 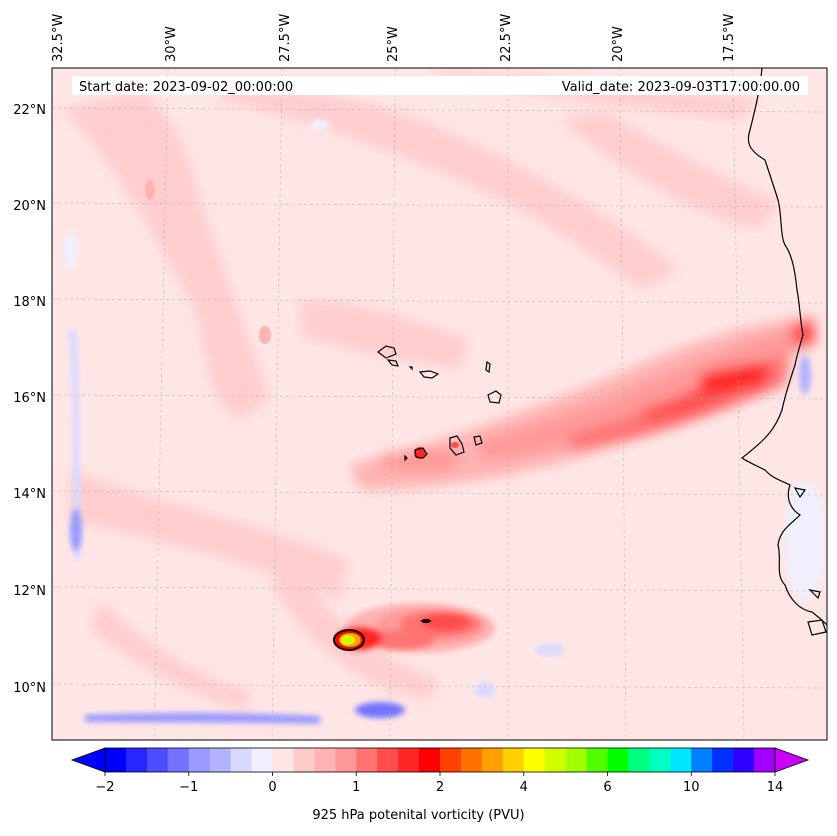 I want to click on lat-label: 18°N, so click(x=29, y=302).